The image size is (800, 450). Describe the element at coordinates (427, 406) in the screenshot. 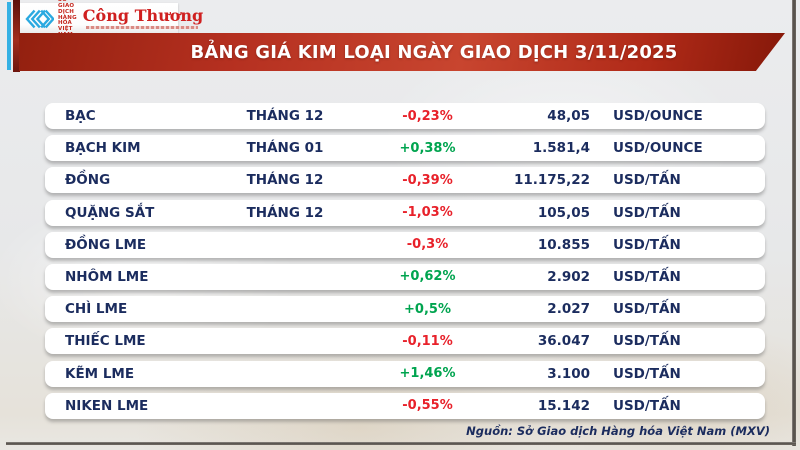

I see `change-percent: -0,55%` at that location.